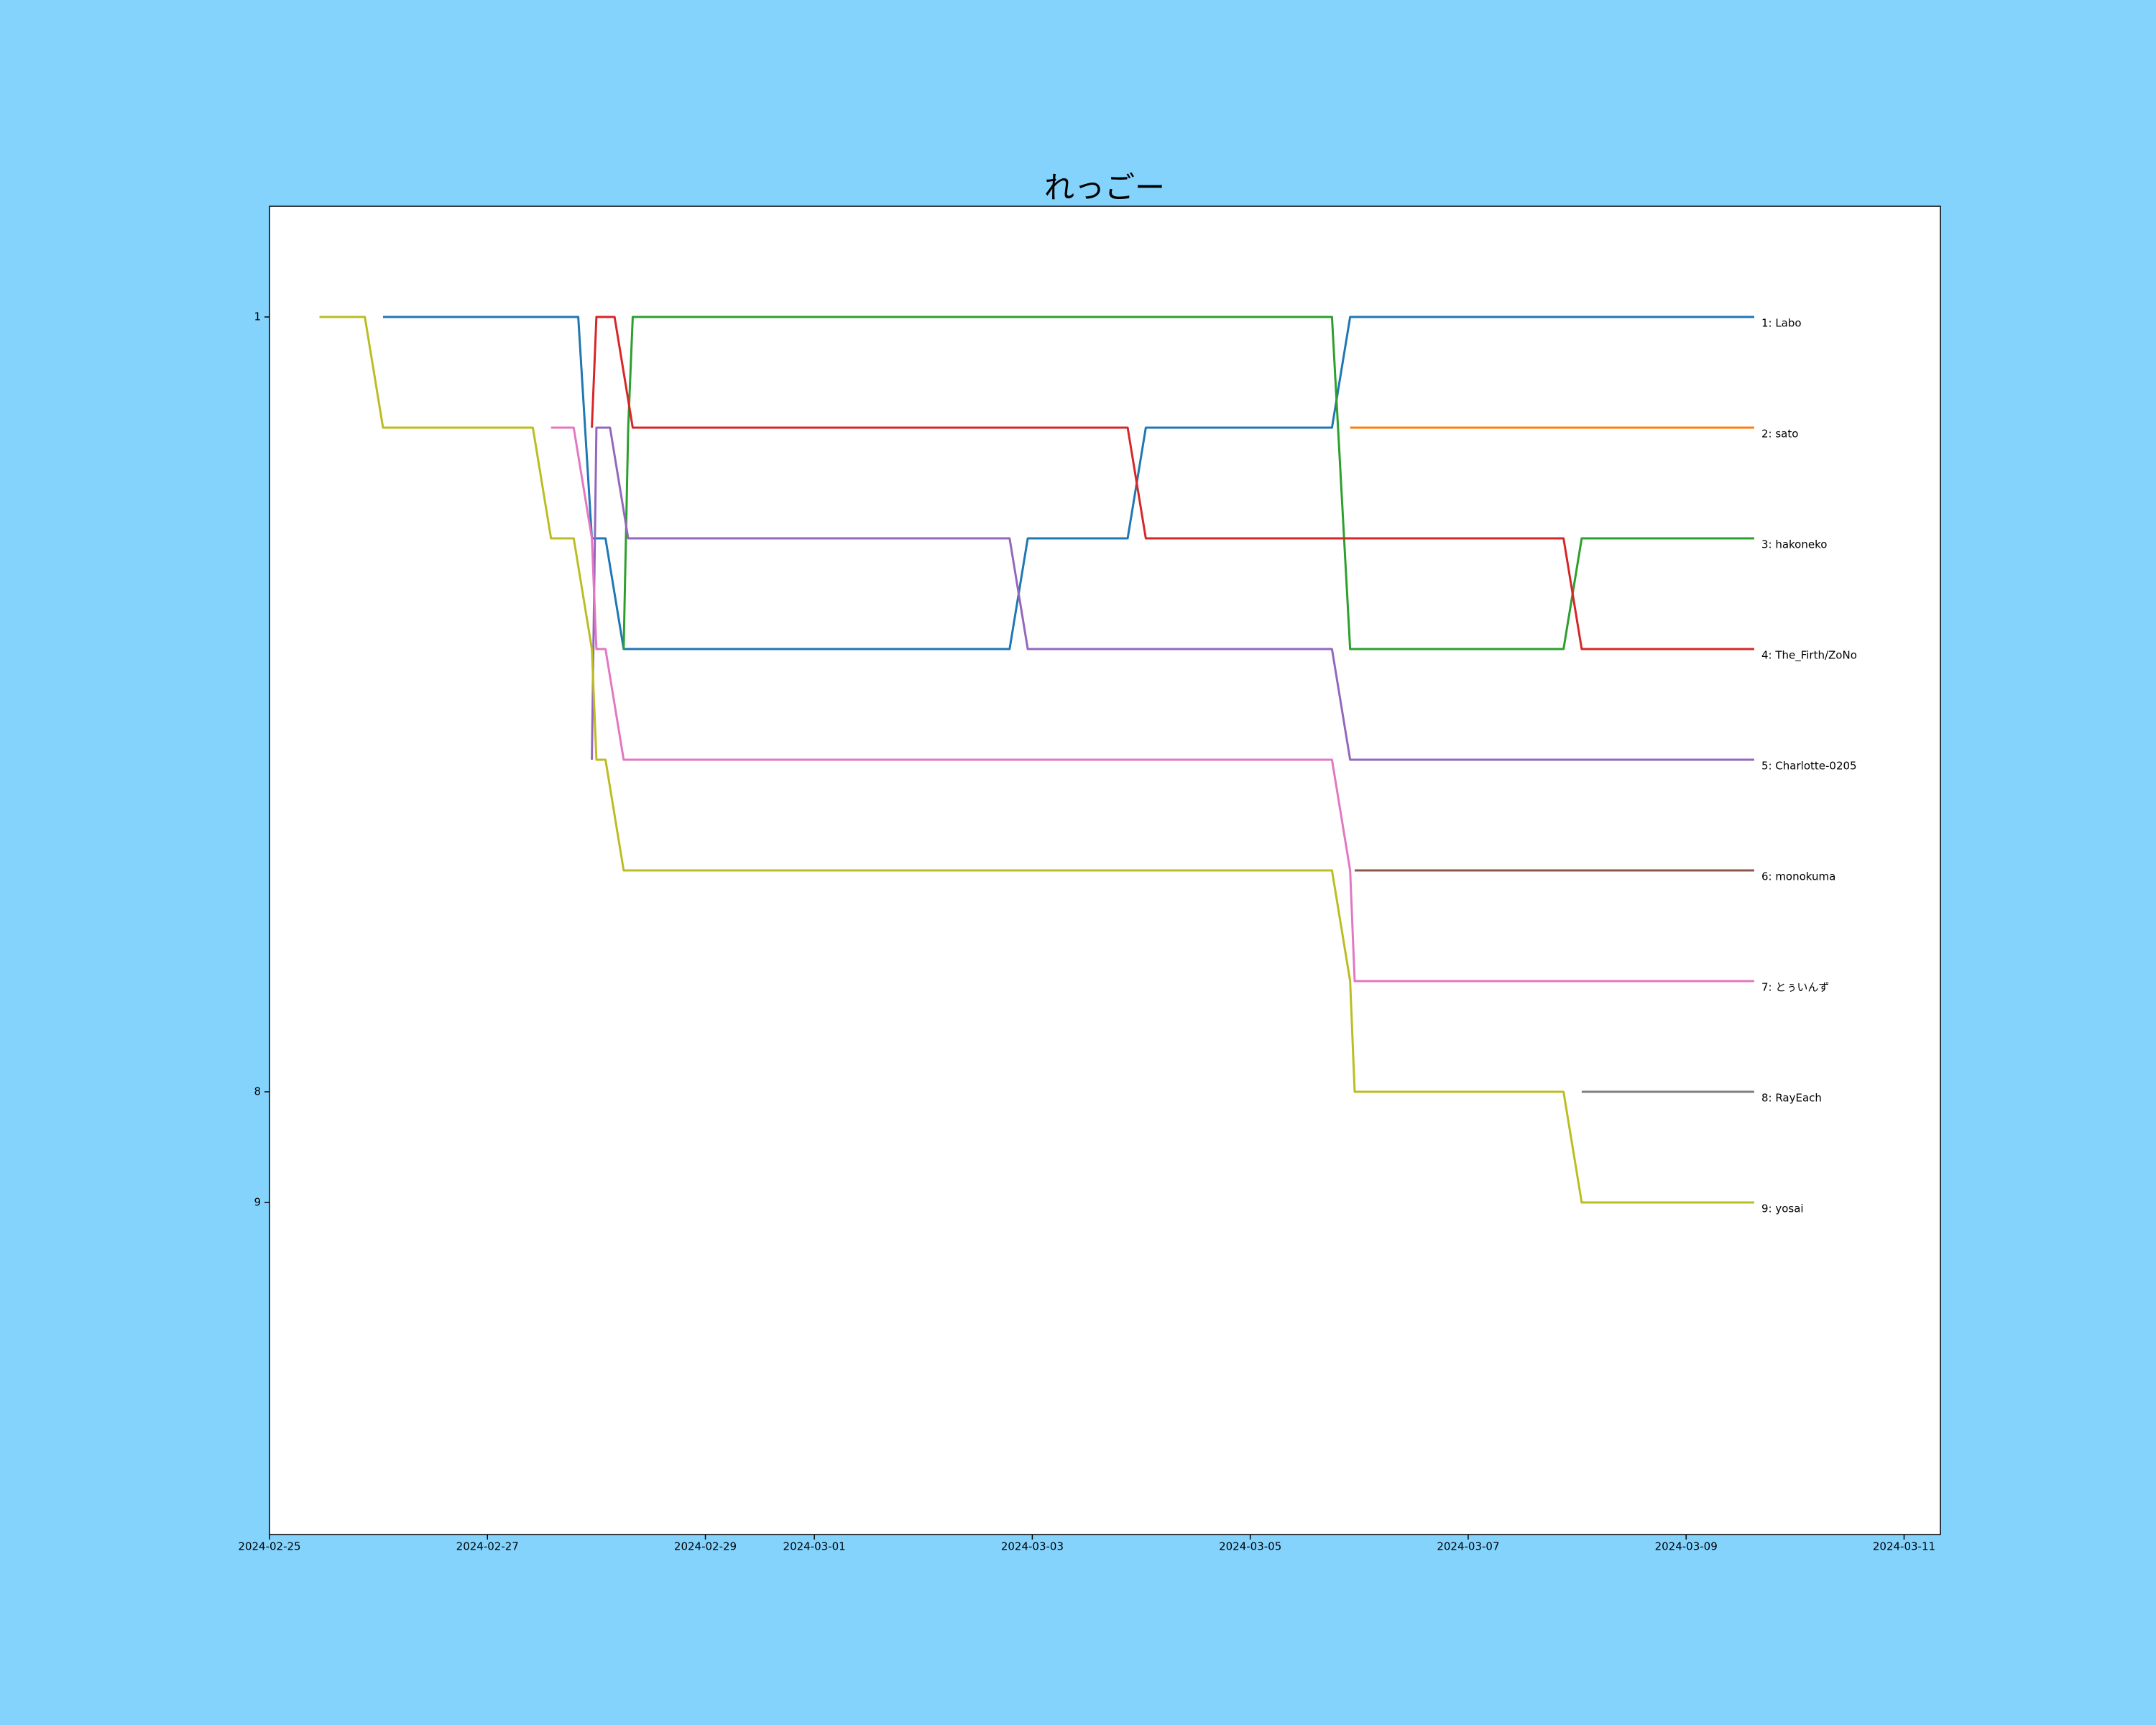 Image resolution: width=2156 pixels, height=1725 pixels. What do you see at coordinates (1468, 1546) in the screenshot?
I see `x-tick-label: 2024-03-07` at bounding box center [1468, 1546].